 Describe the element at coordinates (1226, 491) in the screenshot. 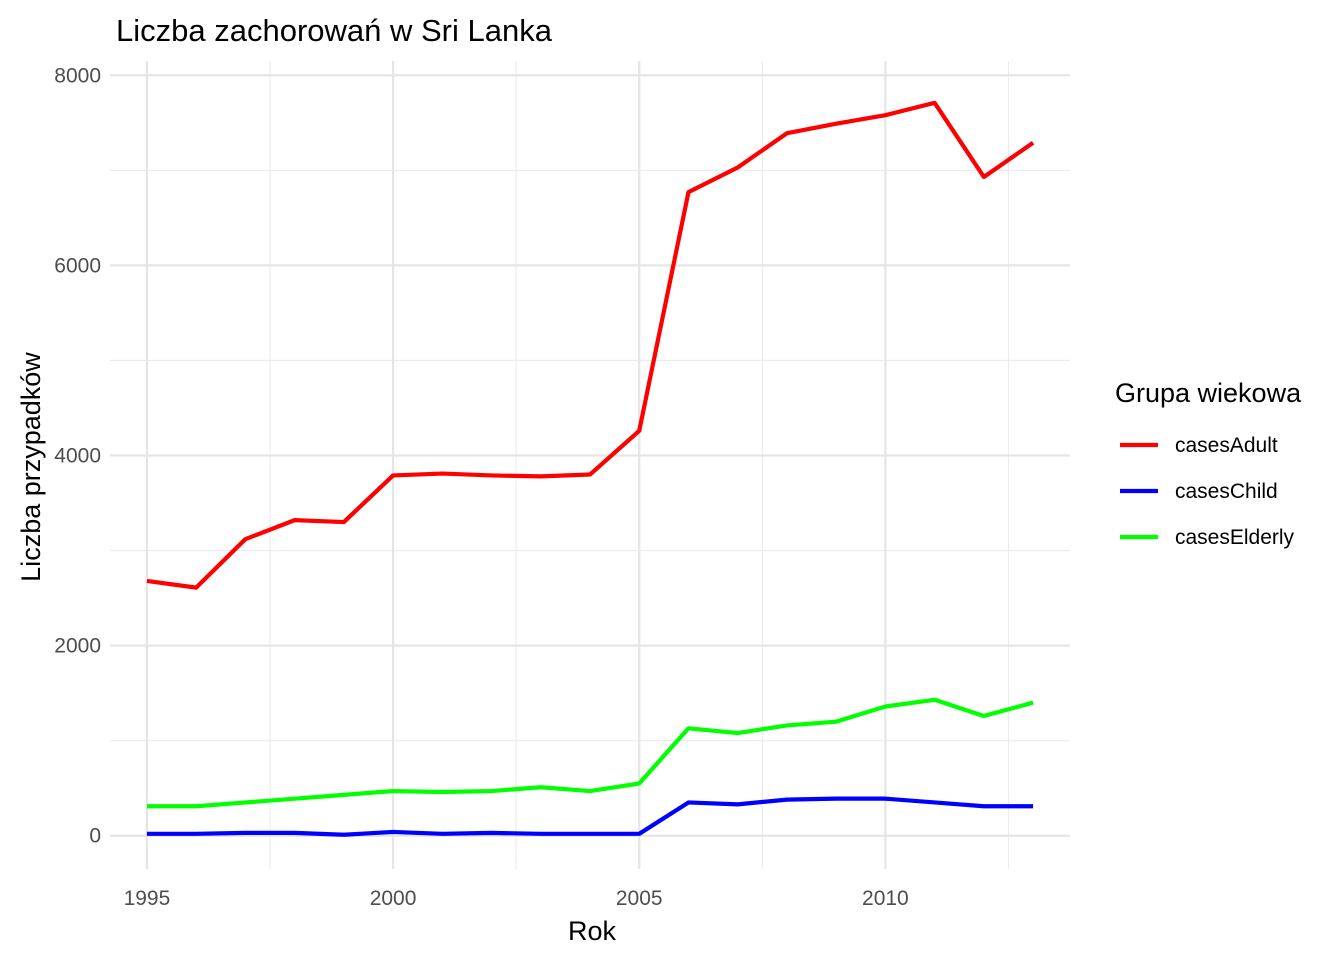

I see `legend-label-casesChild: casesChild` at that location.